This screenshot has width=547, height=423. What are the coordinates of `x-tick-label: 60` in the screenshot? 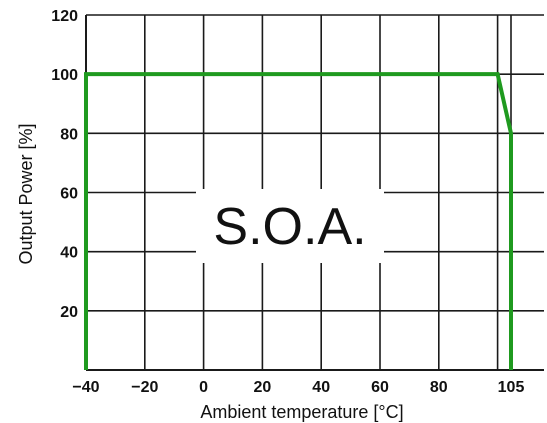 It's located at (380, 387).